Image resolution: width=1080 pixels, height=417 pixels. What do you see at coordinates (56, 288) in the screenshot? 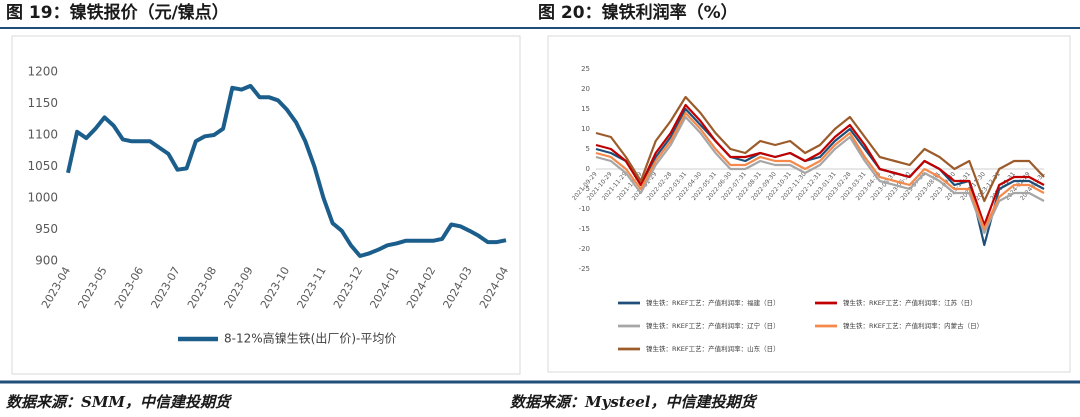
I see `x-tick-label: 2023-04` at bounding box center [56, 288].